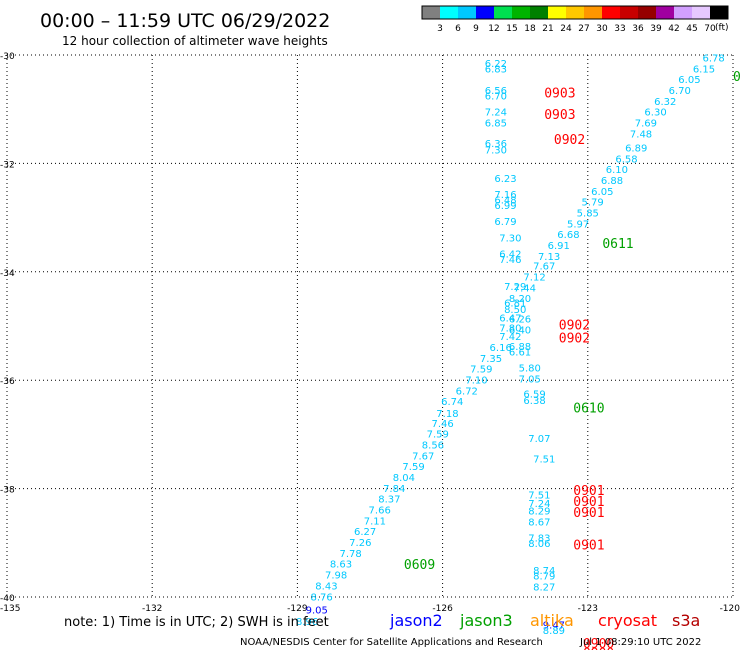  What do you see at coordinates (626, 159) in the screenshot?
I see `swh-value: 6.58` at bounding box center [626, 159].